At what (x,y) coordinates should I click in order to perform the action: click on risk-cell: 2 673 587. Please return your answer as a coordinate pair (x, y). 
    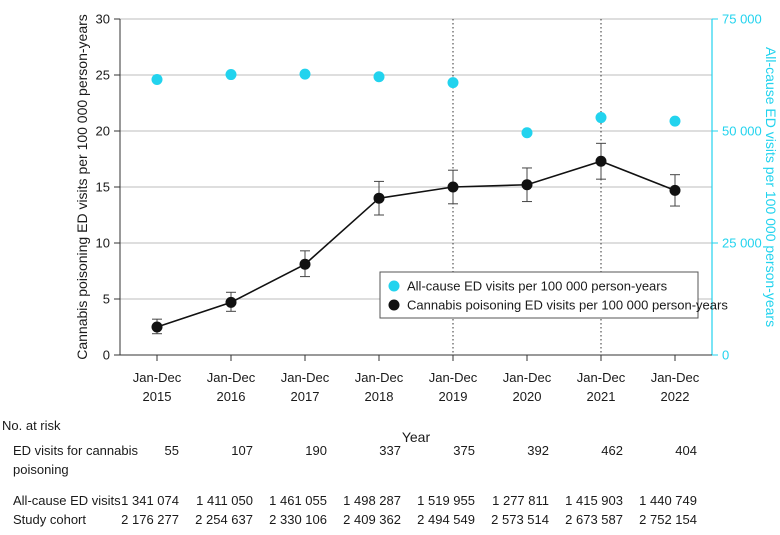
    Looking at the image, I should click on (594, 519).